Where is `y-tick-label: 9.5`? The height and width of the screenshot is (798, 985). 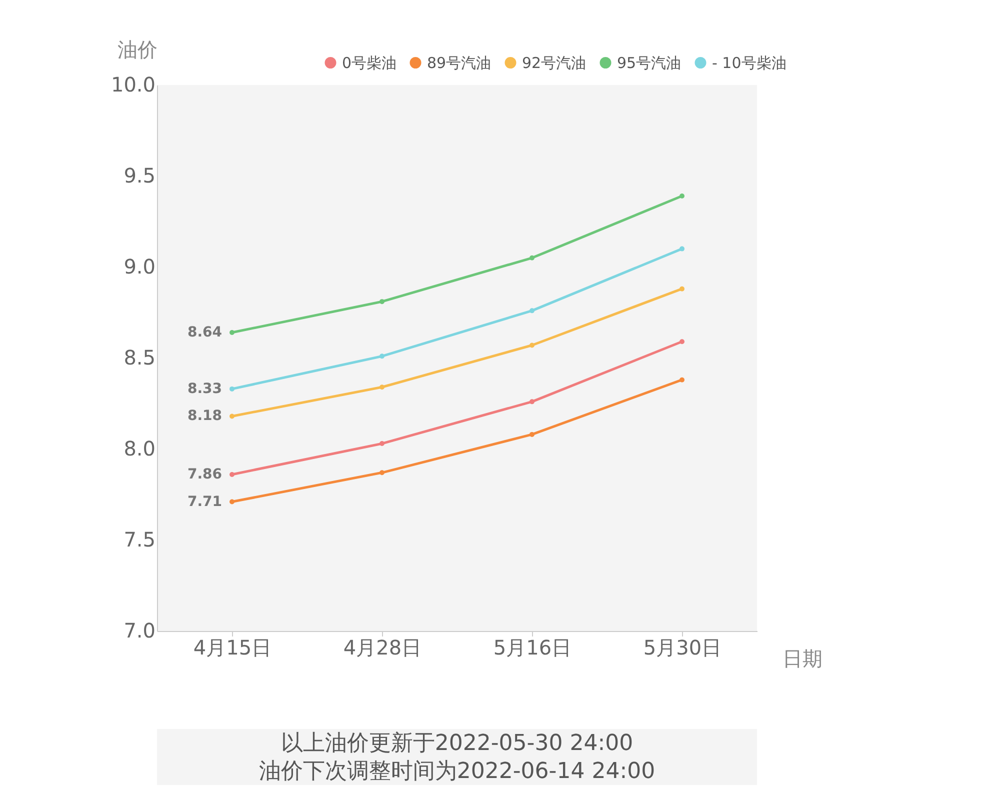
y-tick-label: 9.5 is located at coordinates (140, 176).